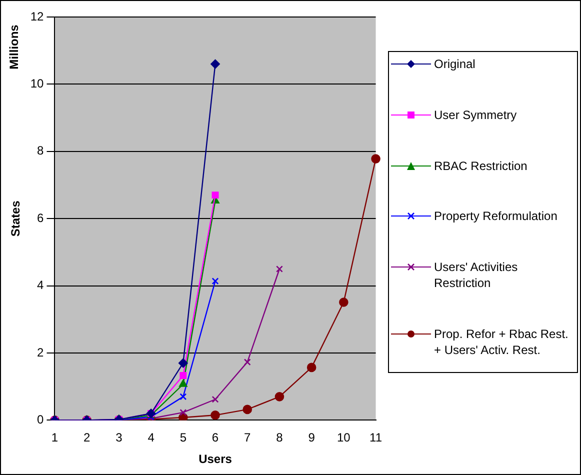 This screenshot has height=475, width=581. Describe the element at coordinates (54, 437) in the screenshot. I see `x-tick-label: 1` at that location.